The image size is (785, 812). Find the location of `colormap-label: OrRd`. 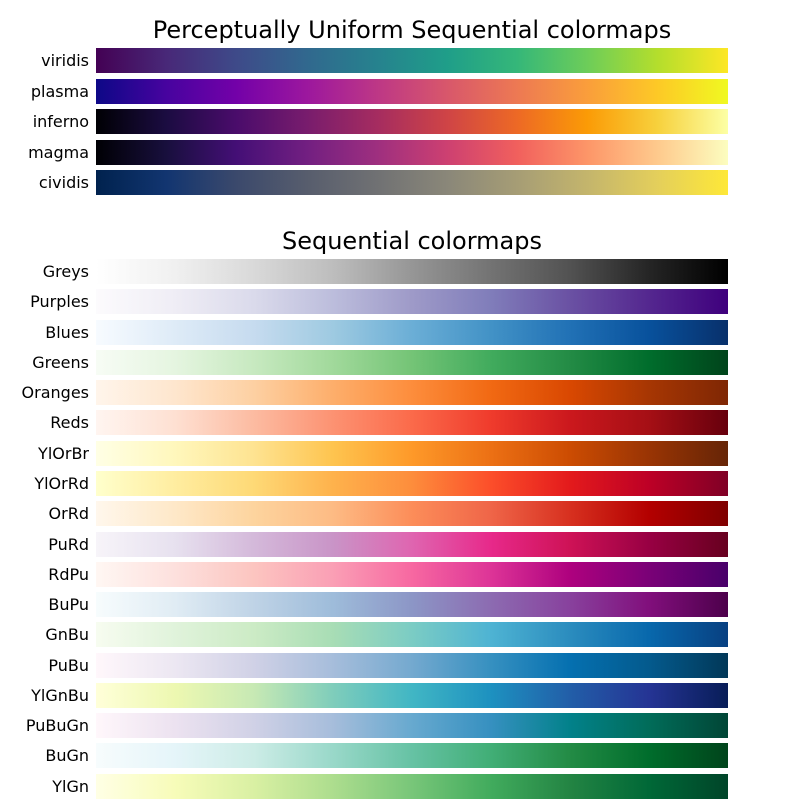

colormap-label: OrRd is located at coordinates (68, 513).